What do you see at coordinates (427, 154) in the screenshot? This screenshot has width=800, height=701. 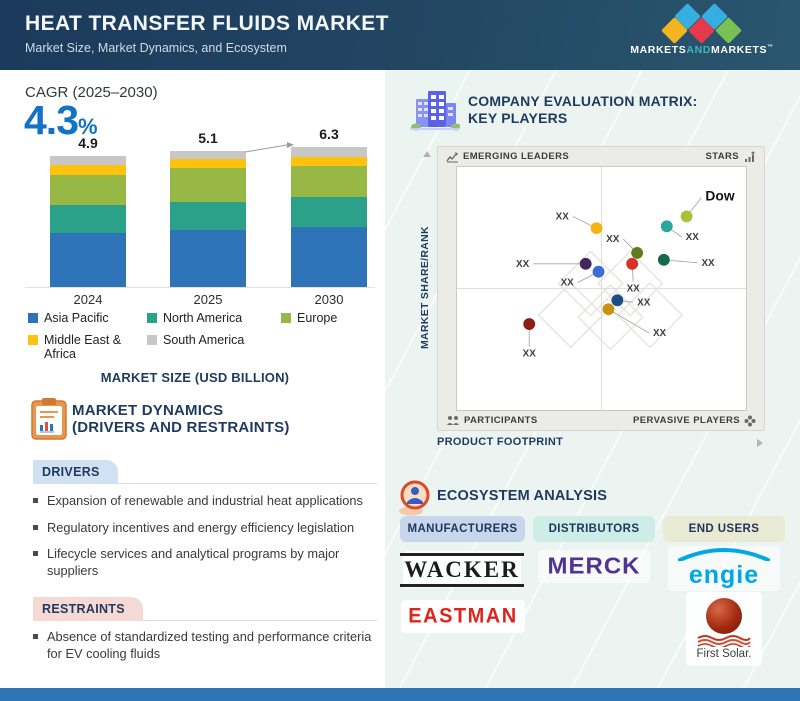 I see `y-axis-arrow-icon` at bounding box center [427, 154].